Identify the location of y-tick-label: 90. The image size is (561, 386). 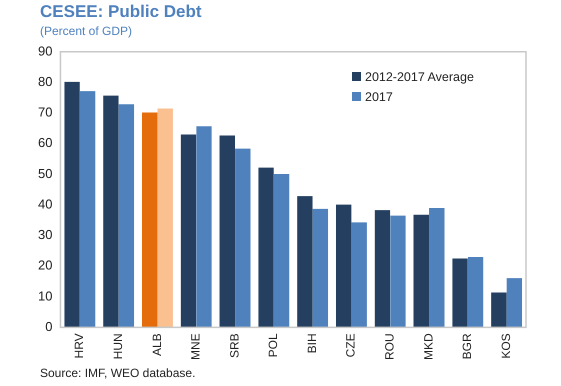
(45, 50).